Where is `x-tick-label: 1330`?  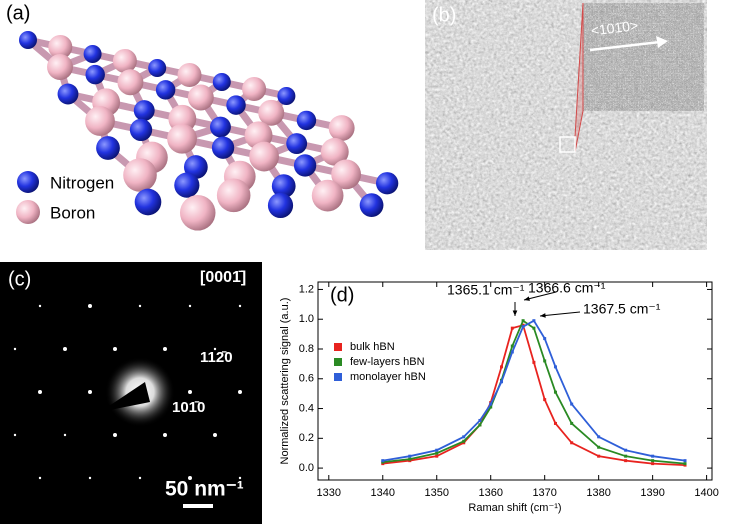
x-tick-label: 1330 is located at coordinates (329, 493).